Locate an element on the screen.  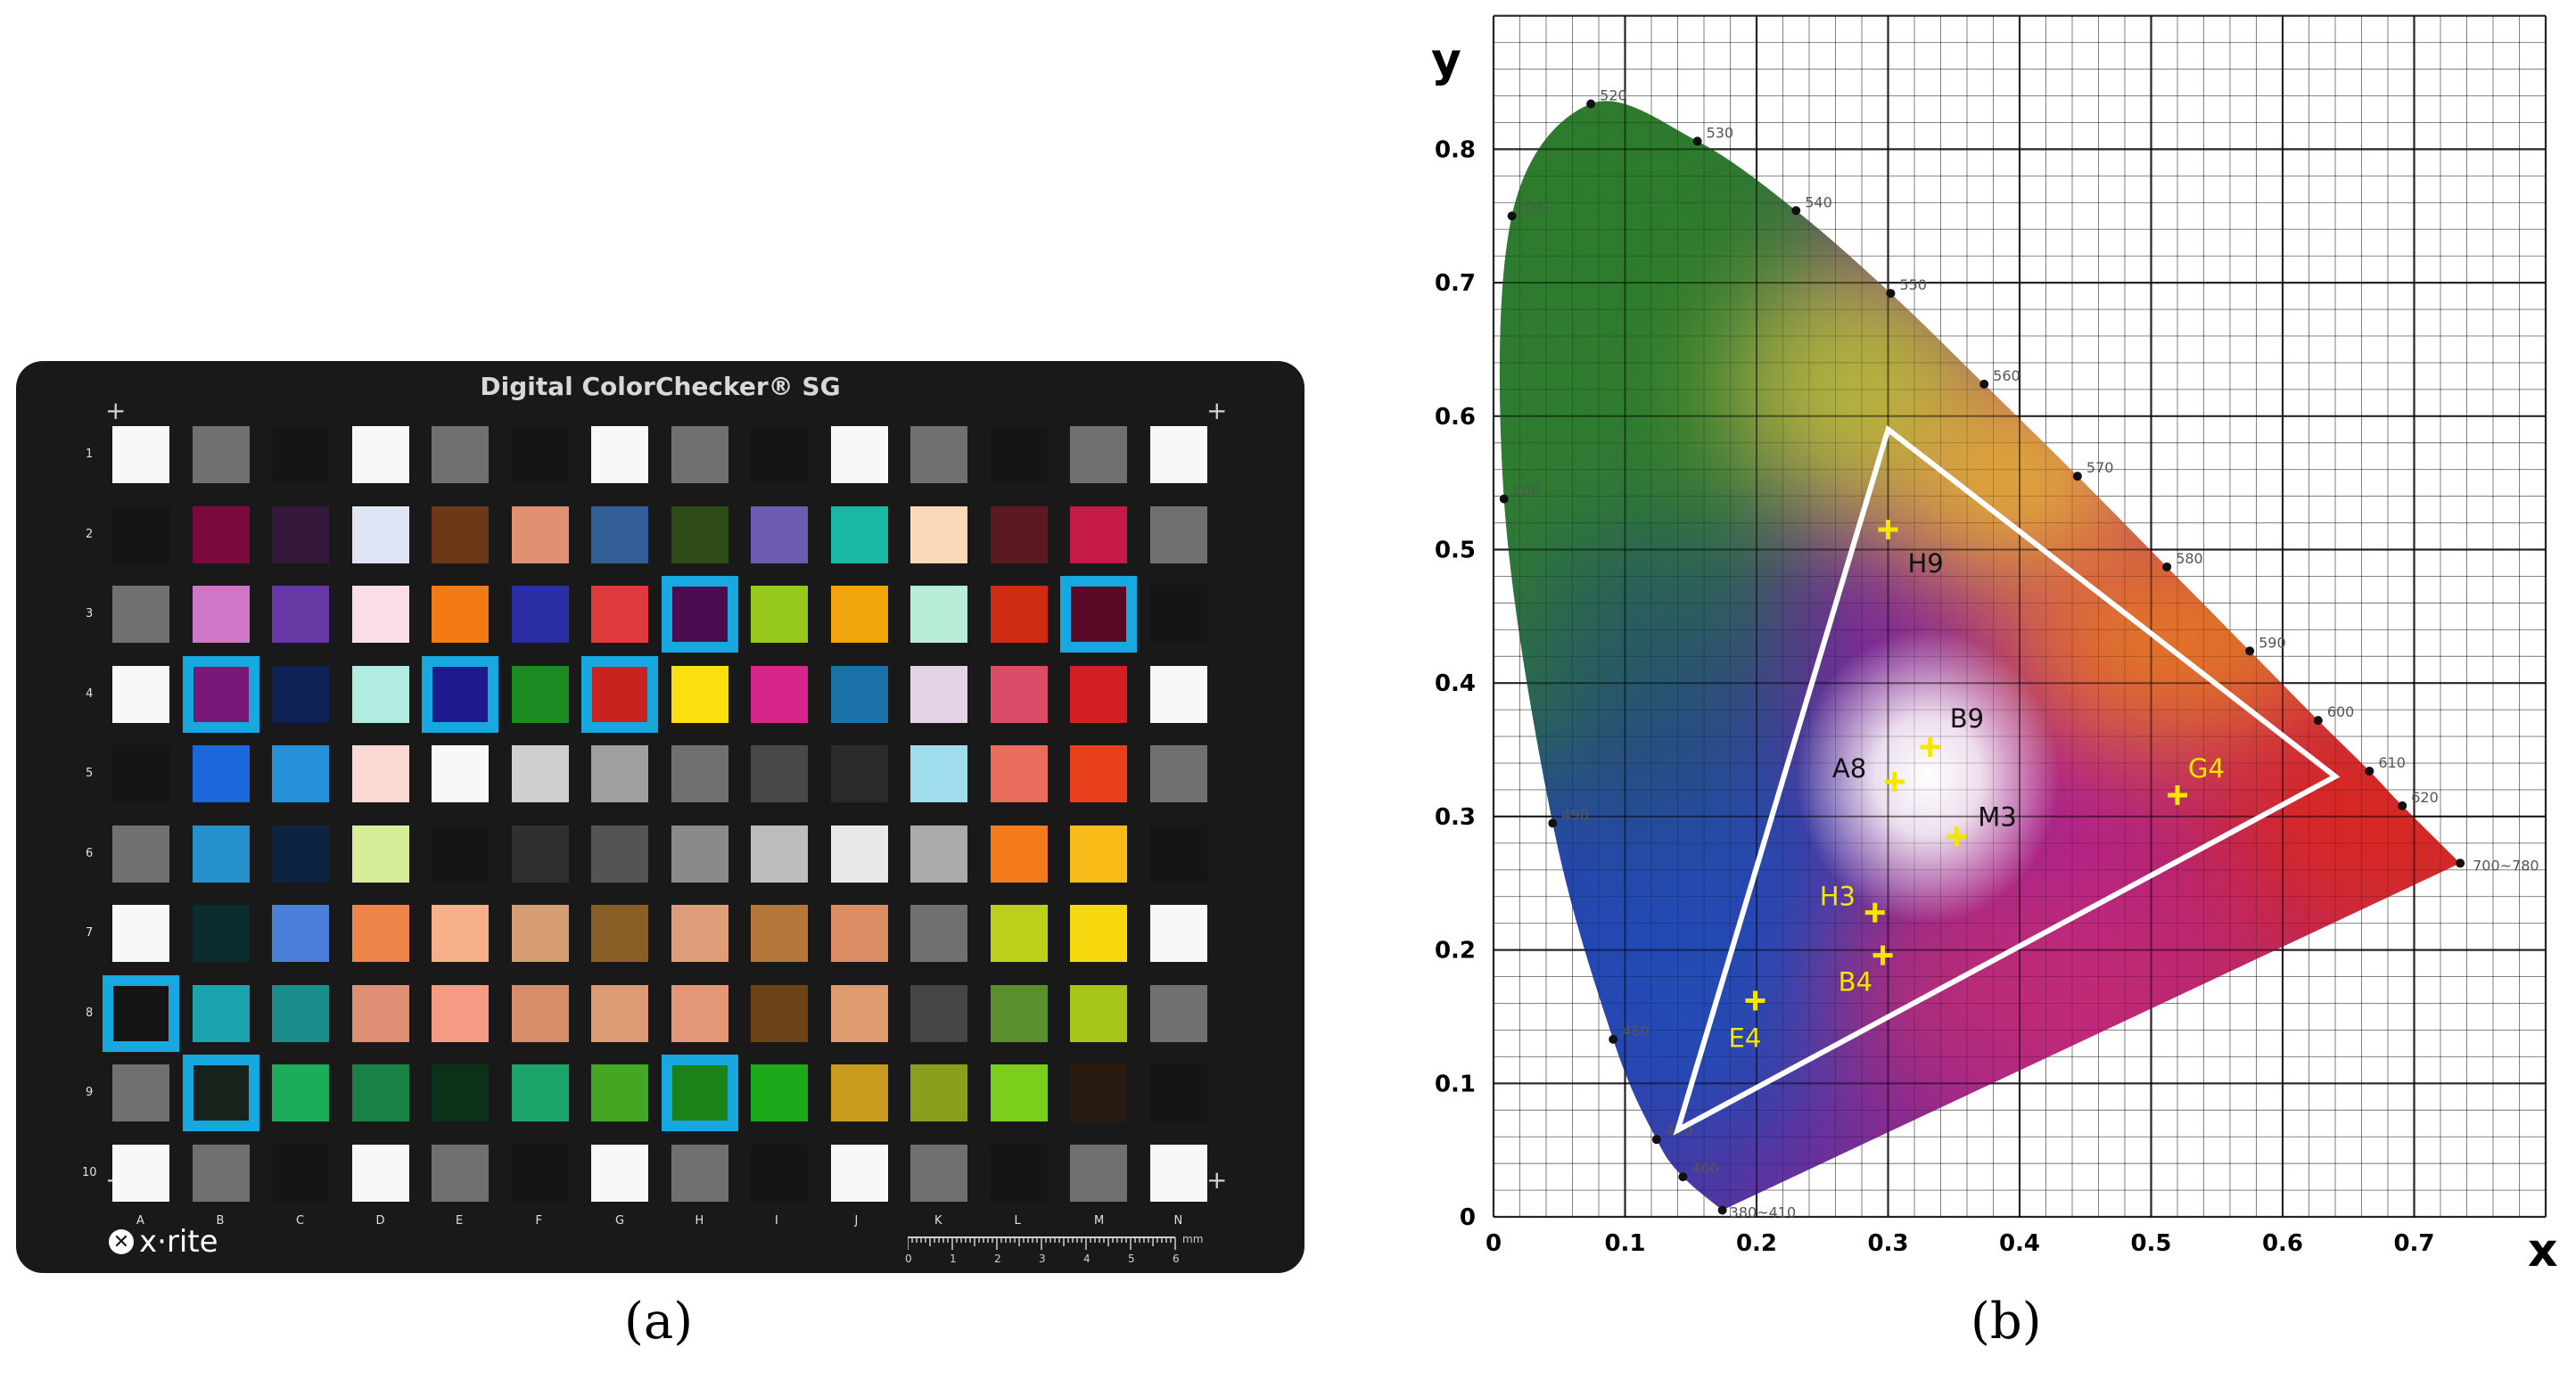
color-patch-L5 is located at coordinates (1019, 773).